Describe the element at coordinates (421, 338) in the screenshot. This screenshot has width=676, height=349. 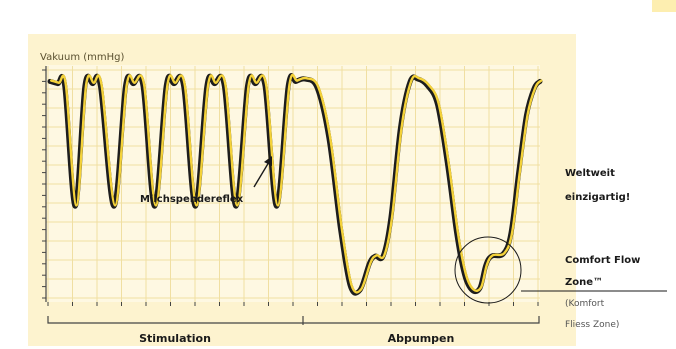
I see `abpumpen-label: Abpumpen` at that location.